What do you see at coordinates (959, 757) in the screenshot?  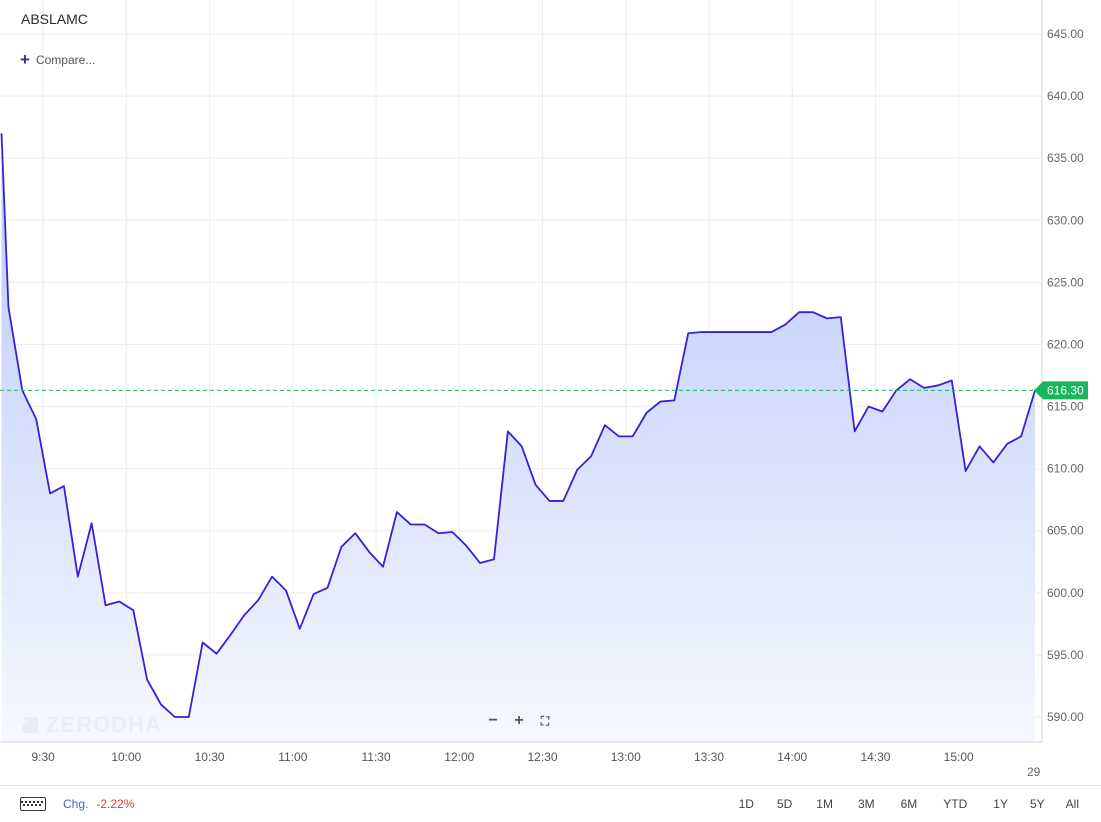 I see `x-tick-label: 15:00` at bounding box center [959, 757].